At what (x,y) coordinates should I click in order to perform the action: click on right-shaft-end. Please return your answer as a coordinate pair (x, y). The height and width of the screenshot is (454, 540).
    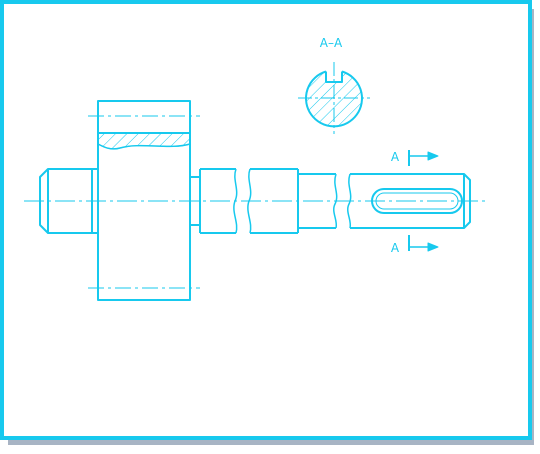
    Looking at the image, I should click on (409, 201).